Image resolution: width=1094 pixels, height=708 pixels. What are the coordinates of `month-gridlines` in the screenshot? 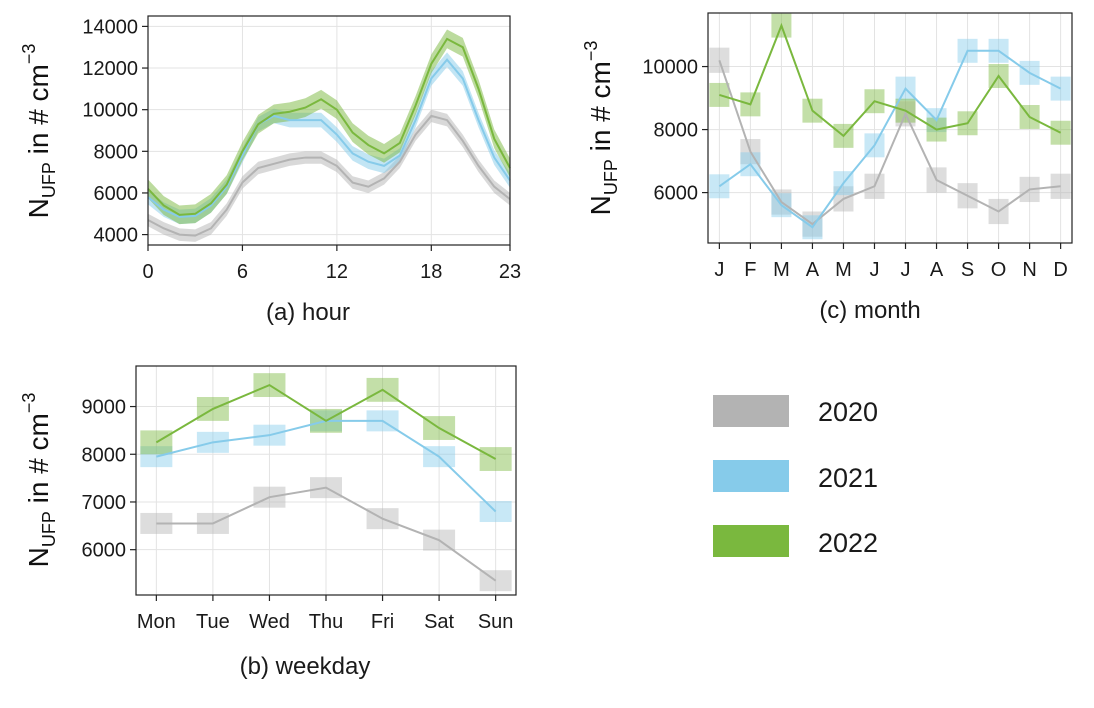 It's located at (890, 128).